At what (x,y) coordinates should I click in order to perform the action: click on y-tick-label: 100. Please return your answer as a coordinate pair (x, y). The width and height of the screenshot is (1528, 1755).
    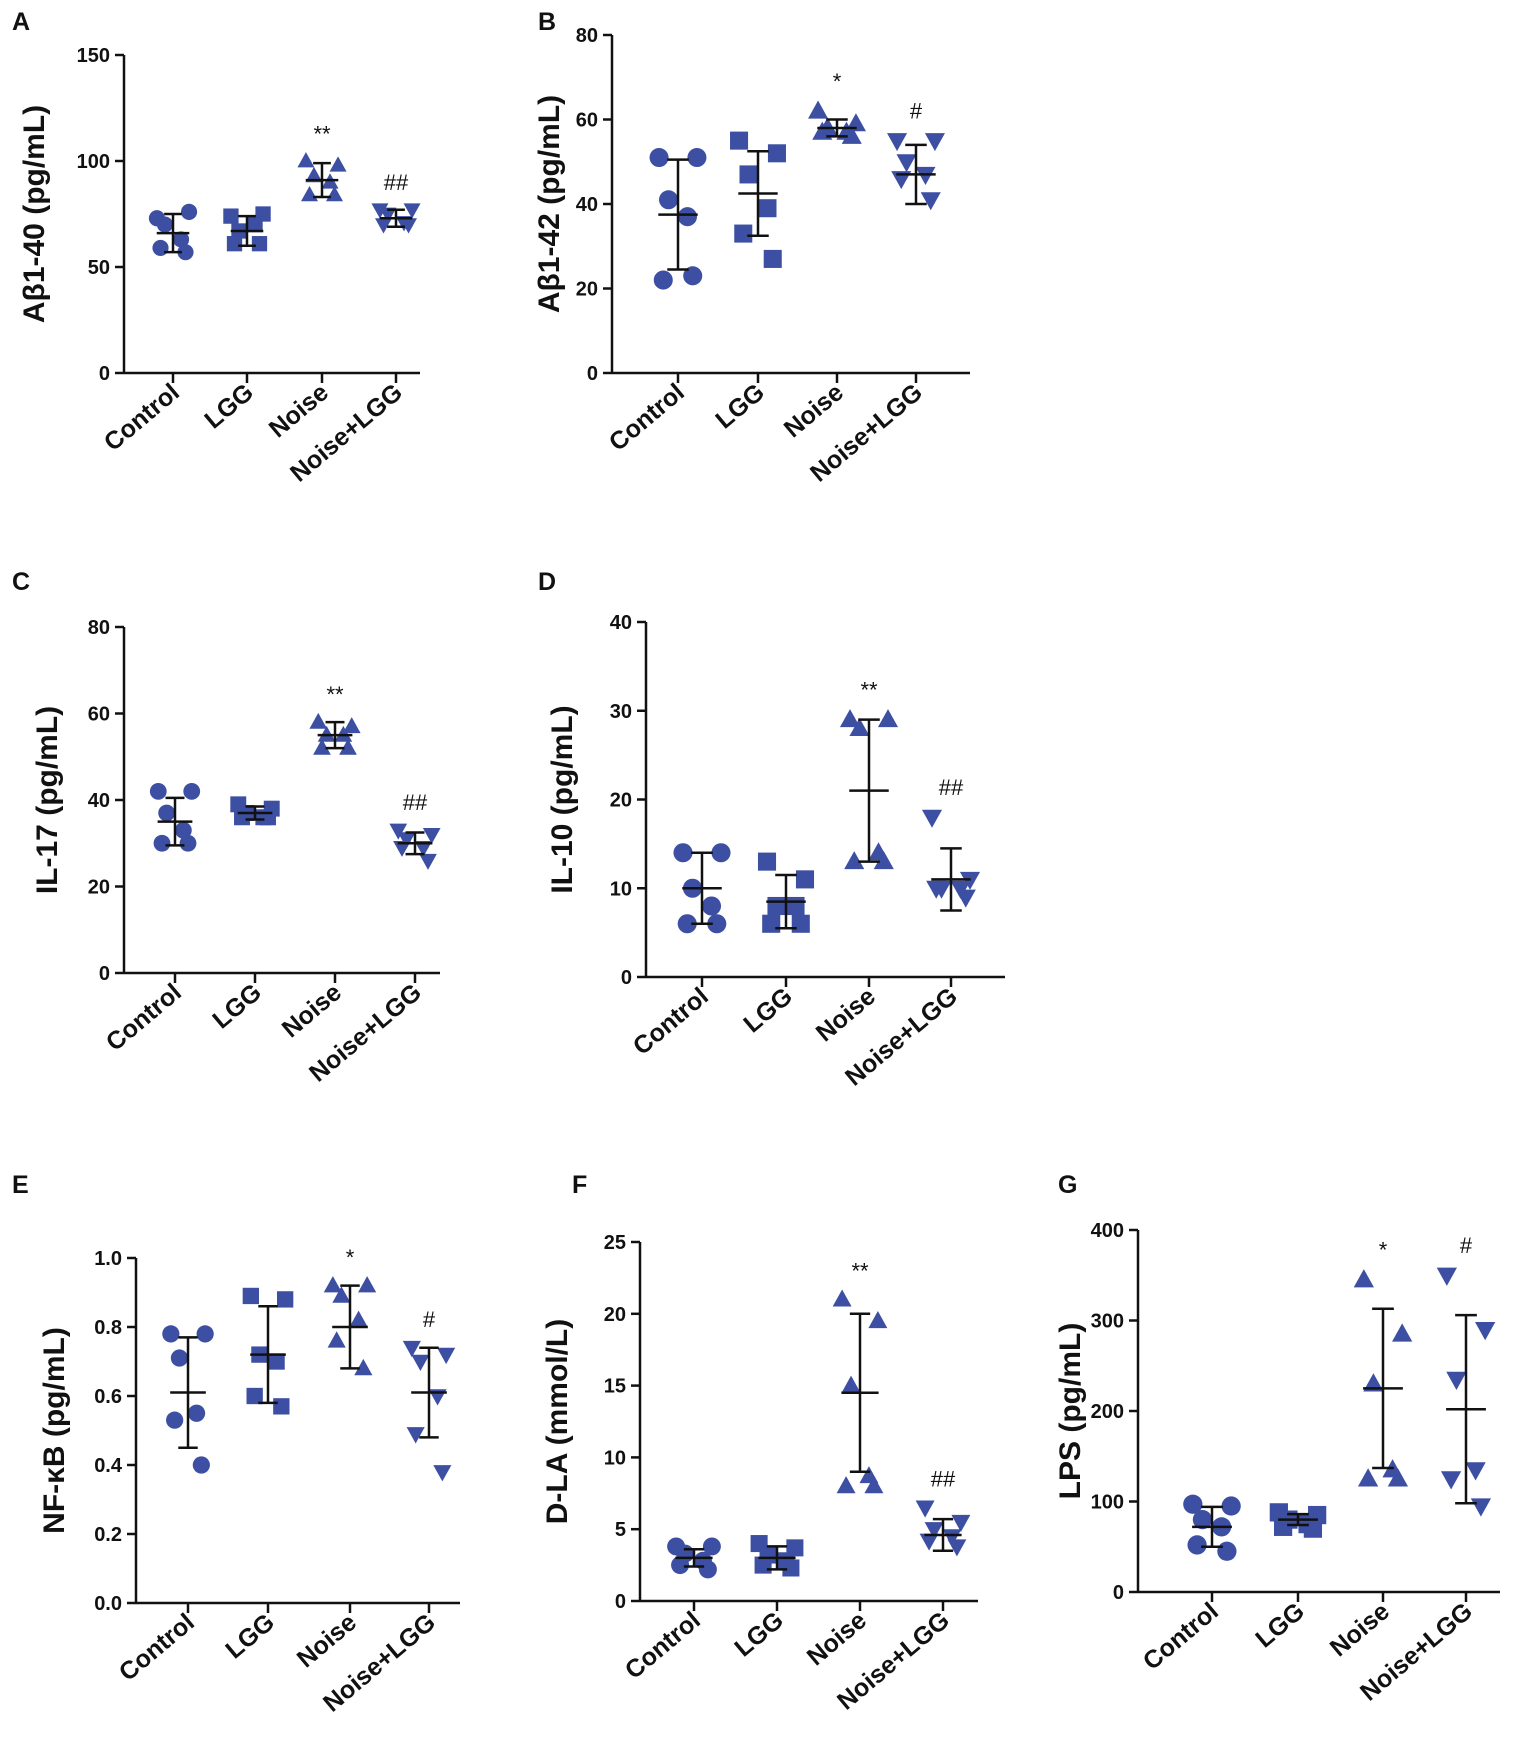
    Looking at the image, I should click on (93, 162).